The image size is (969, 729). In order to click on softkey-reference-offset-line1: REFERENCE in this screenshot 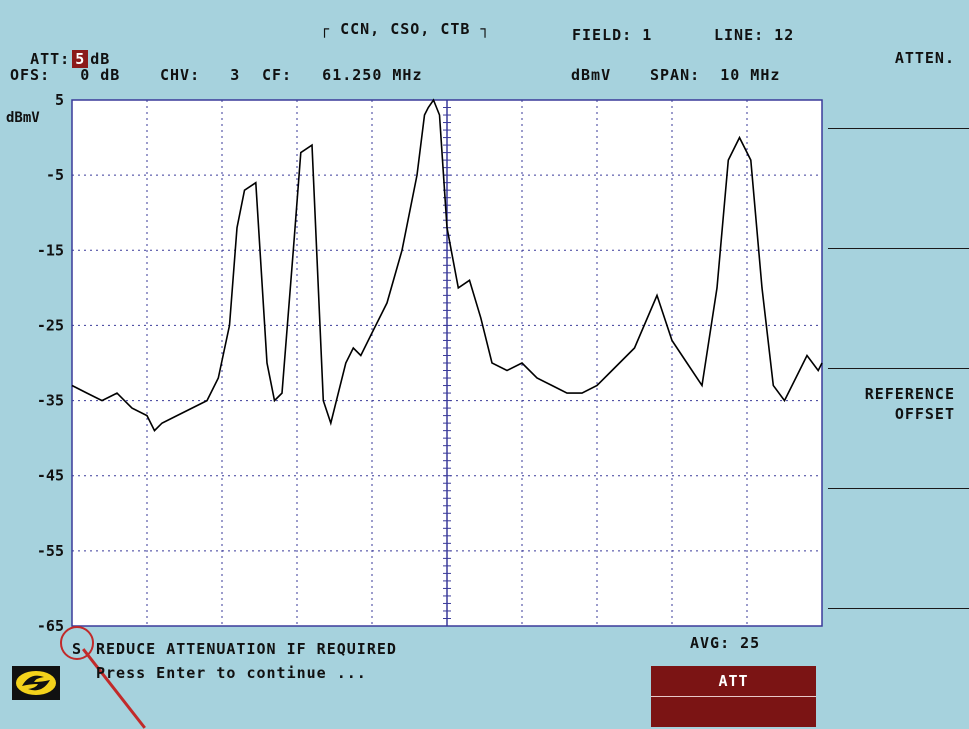, I will do `click(909, 394)`.